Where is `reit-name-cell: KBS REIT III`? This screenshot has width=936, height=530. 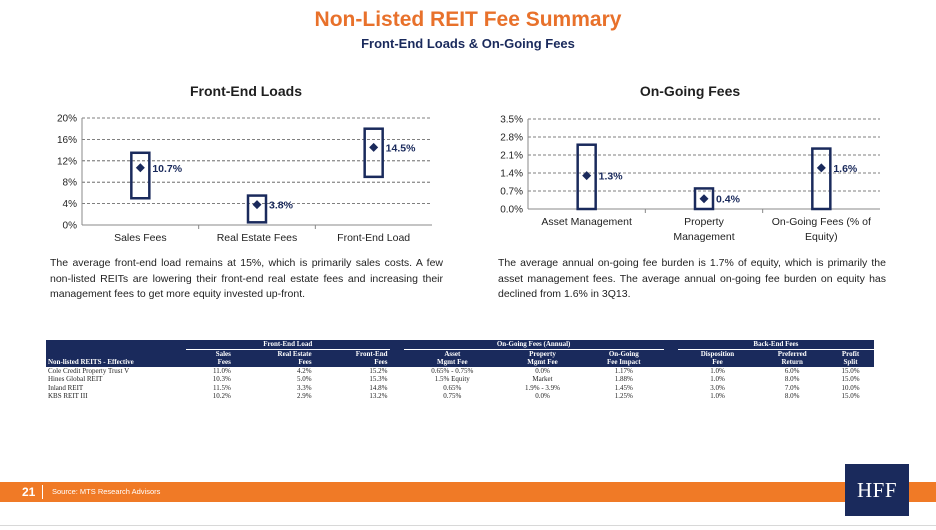 reit-name-cell: KBS REIT III is located at coordinates (68, 396).